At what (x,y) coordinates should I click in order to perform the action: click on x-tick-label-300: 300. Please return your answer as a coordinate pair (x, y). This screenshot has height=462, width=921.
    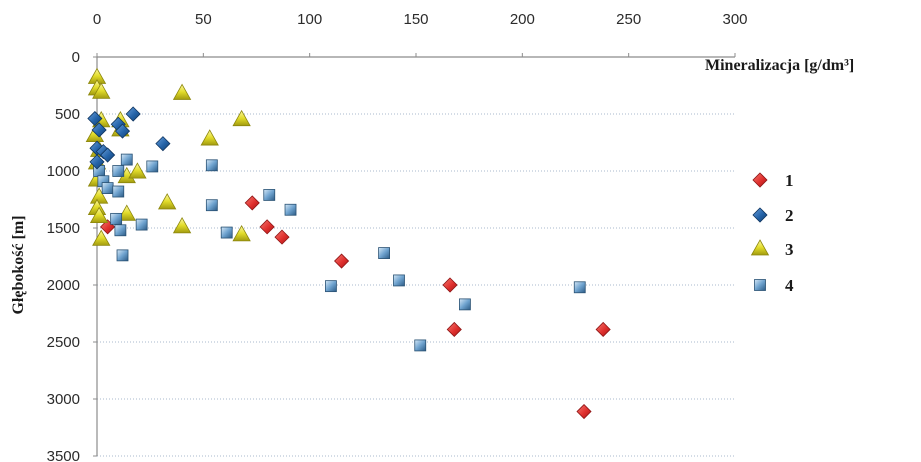
    Looking at the image, I should click on (734, 19).